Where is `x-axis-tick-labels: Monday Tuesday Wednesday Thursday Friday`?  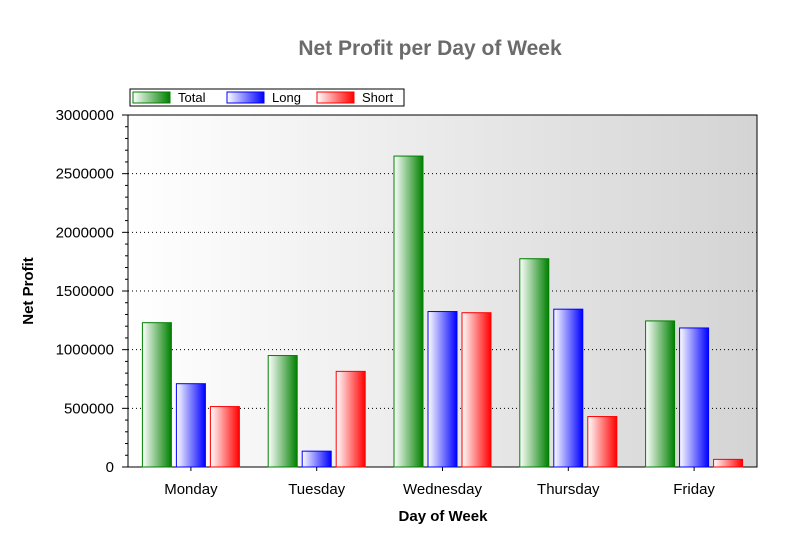 x-axis-tick-labels: Monday Tuesday Wednesday Thursday Friday is located at coordinates (439, 482).